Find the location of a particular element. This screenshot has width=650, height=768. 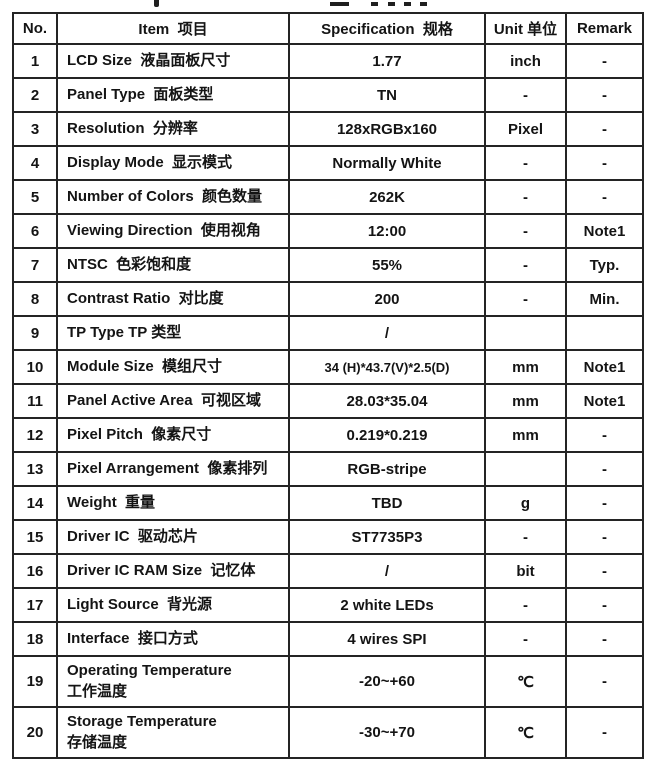

spec-cell: ST7735P3 is located at coordinates (387, 537).